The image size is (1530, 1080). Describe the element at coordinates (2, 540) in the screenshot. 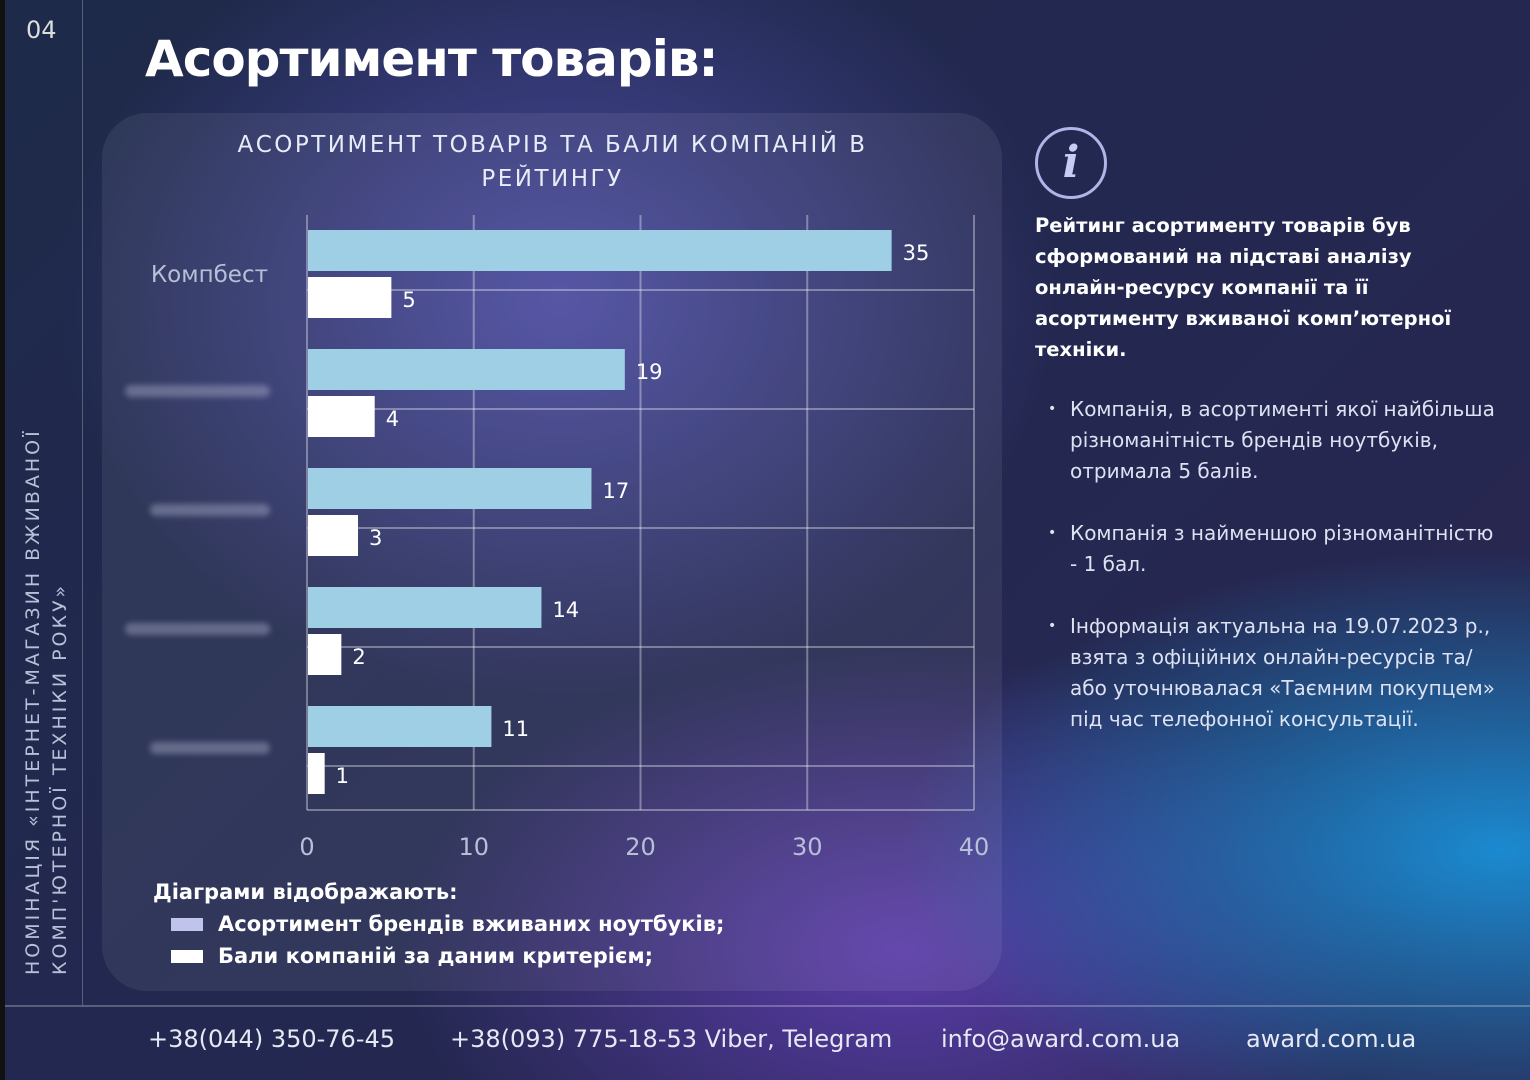

I see `frame-edge` at that location.